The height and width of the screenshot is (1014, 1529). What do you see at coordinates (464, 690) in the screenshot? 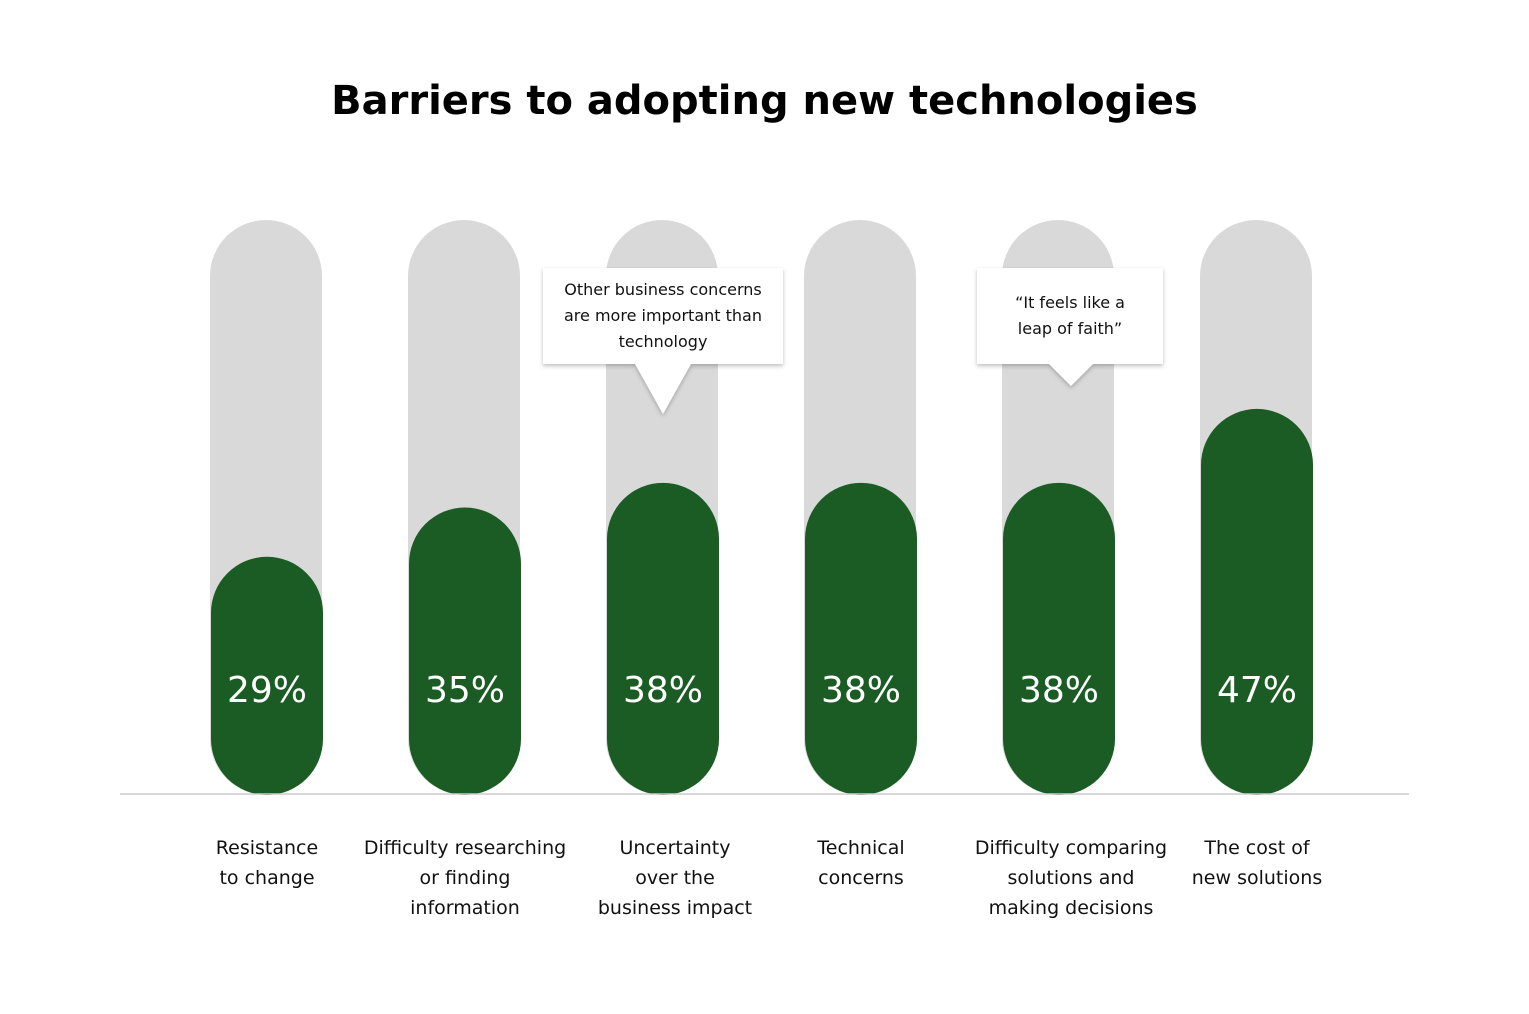
I see `value-label: 35%` at bounding box center [464, 690].